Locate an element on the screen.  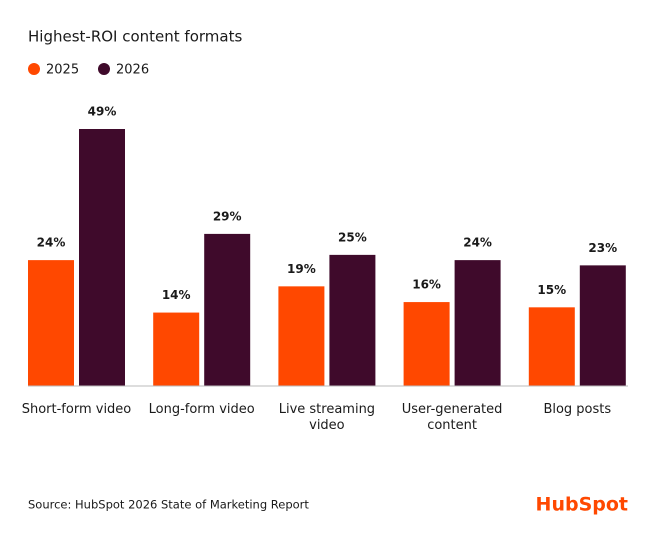
x-tick-label: User-generated content is located at coordinates (452, 417).